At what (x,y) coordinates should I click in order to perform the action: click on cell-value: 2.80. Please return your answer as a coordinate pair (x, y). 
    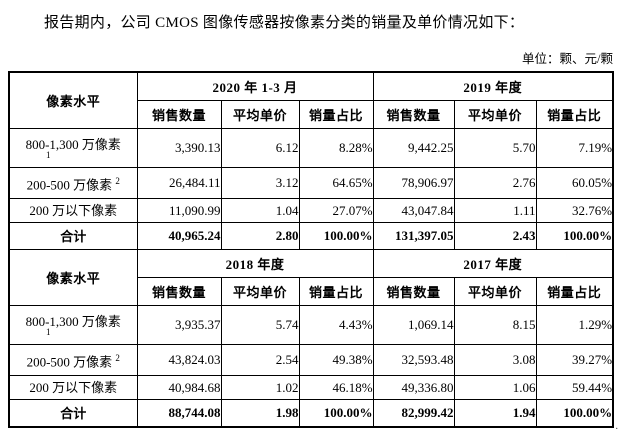
    Looking at the image, I should click on (260, 236).